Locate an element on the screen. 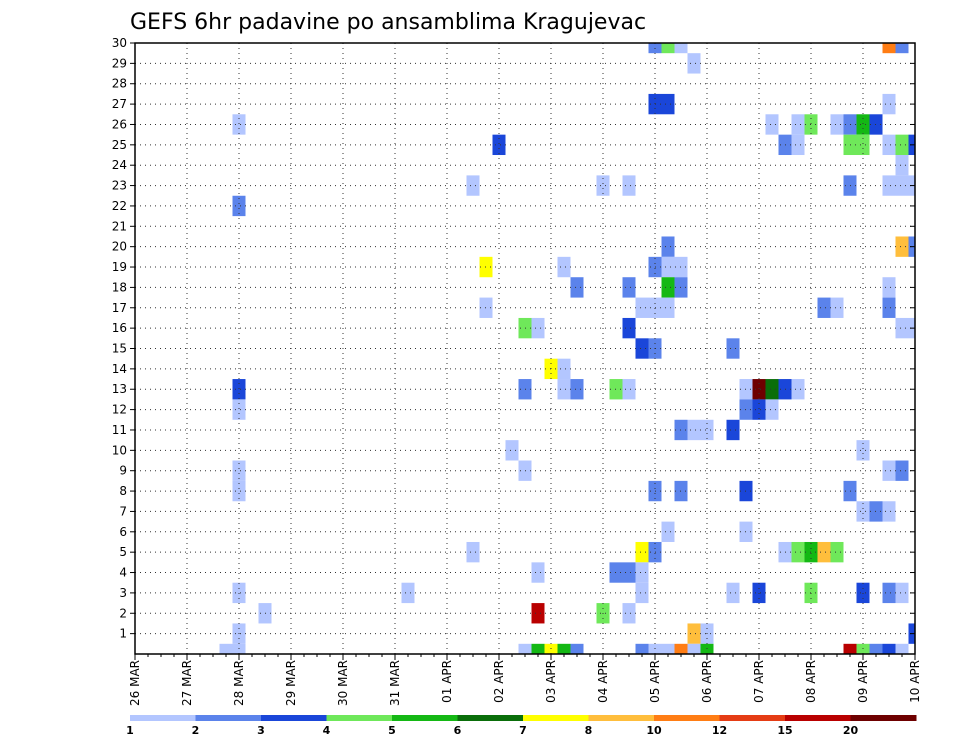 This screenshot has height=742, width=960. y-tick-label: 22 is located at coordinates (119, 206).